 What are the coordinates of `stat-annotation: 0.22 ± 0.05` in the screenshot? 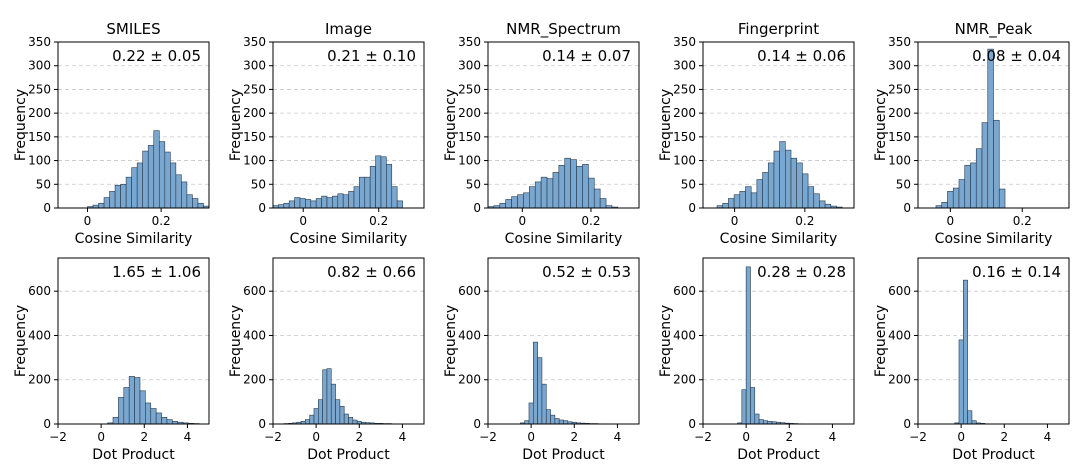 It's located at (156, 56).